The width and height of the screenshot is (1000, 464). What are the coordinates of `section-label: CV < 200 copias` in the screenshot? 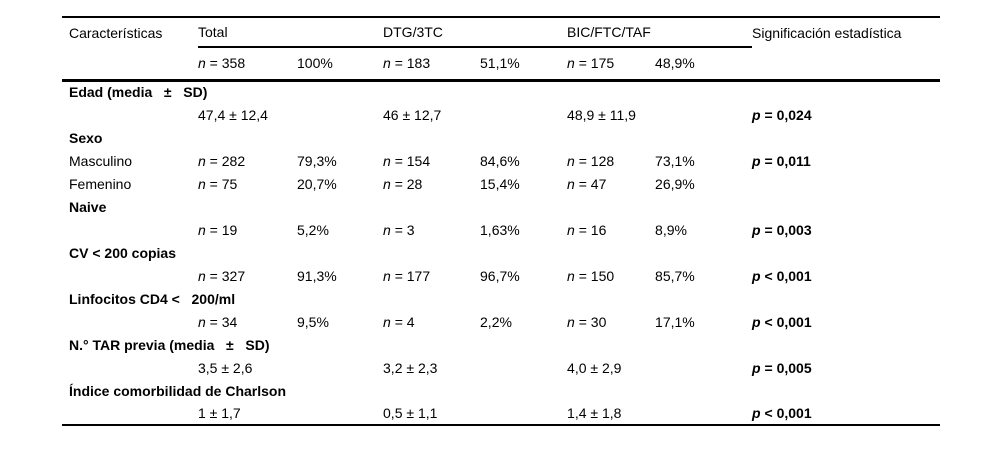 It's located at (123, 252).